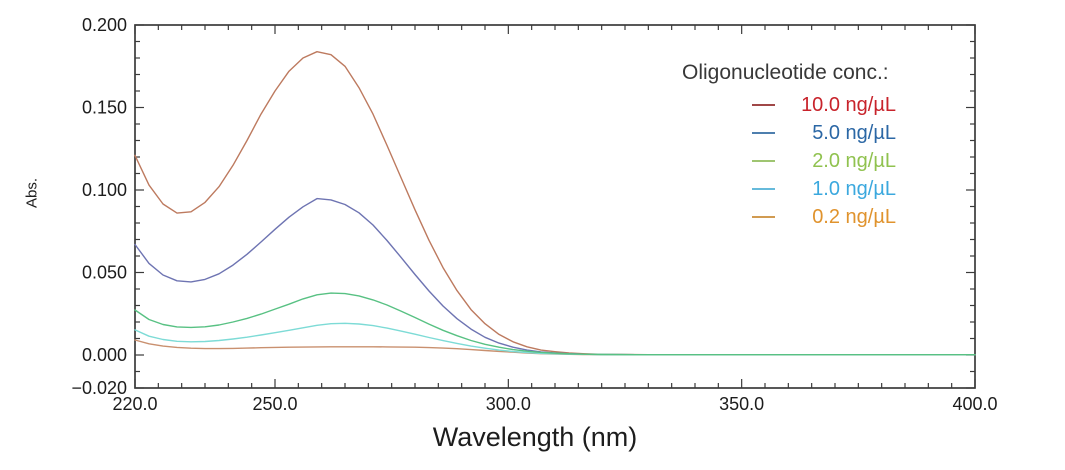 Image resolution: width=1065 pixels, height=470 pixels. Describe the element at coordinates (535, 437) in the screenshot. I see `x-axis-label: Wavelength (nm)` at that location.